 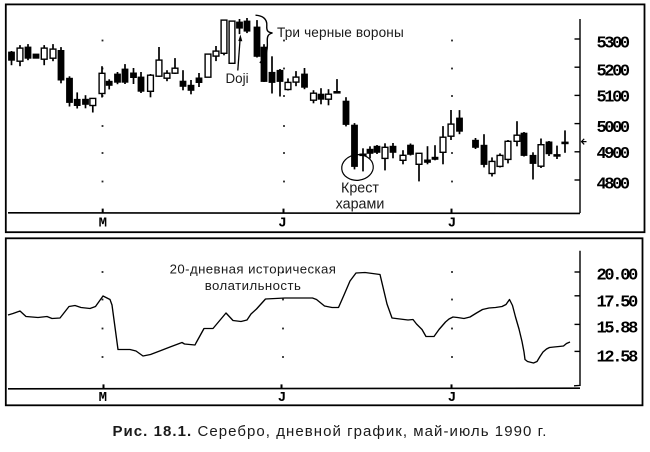 I want to click on svg-text: 4800, so click(x=613, y=184).